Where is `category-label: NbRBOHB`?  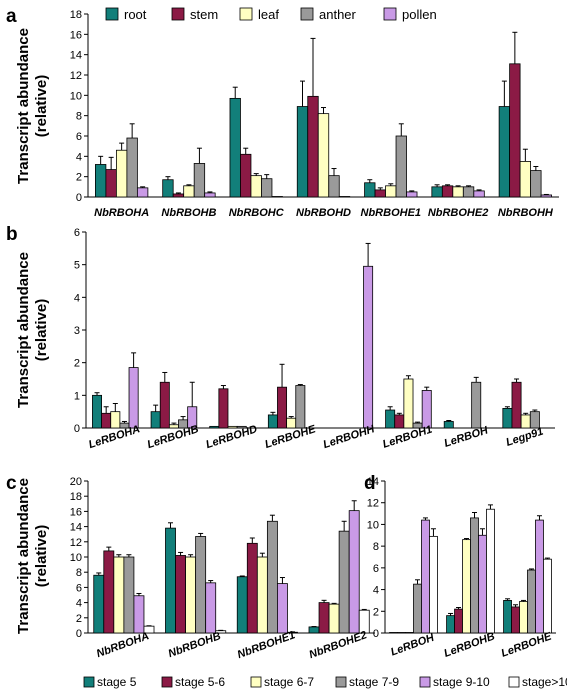 category-label: NbRBOHB is located at coordinates (195, 645).